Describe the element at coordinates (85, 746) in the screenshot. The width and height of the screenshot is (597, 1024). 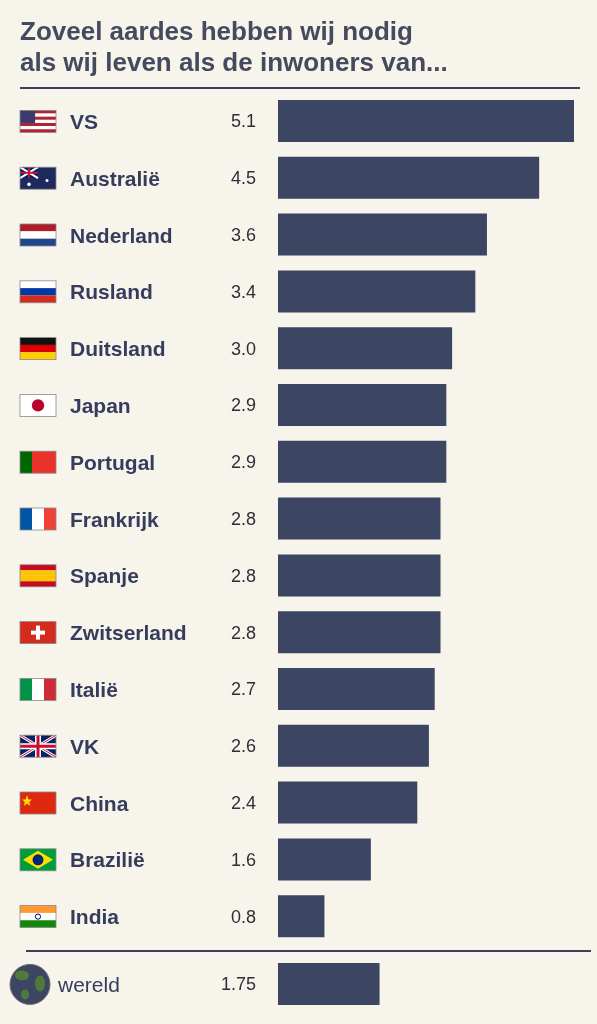
I see `y-tick-label: VK` at that location.